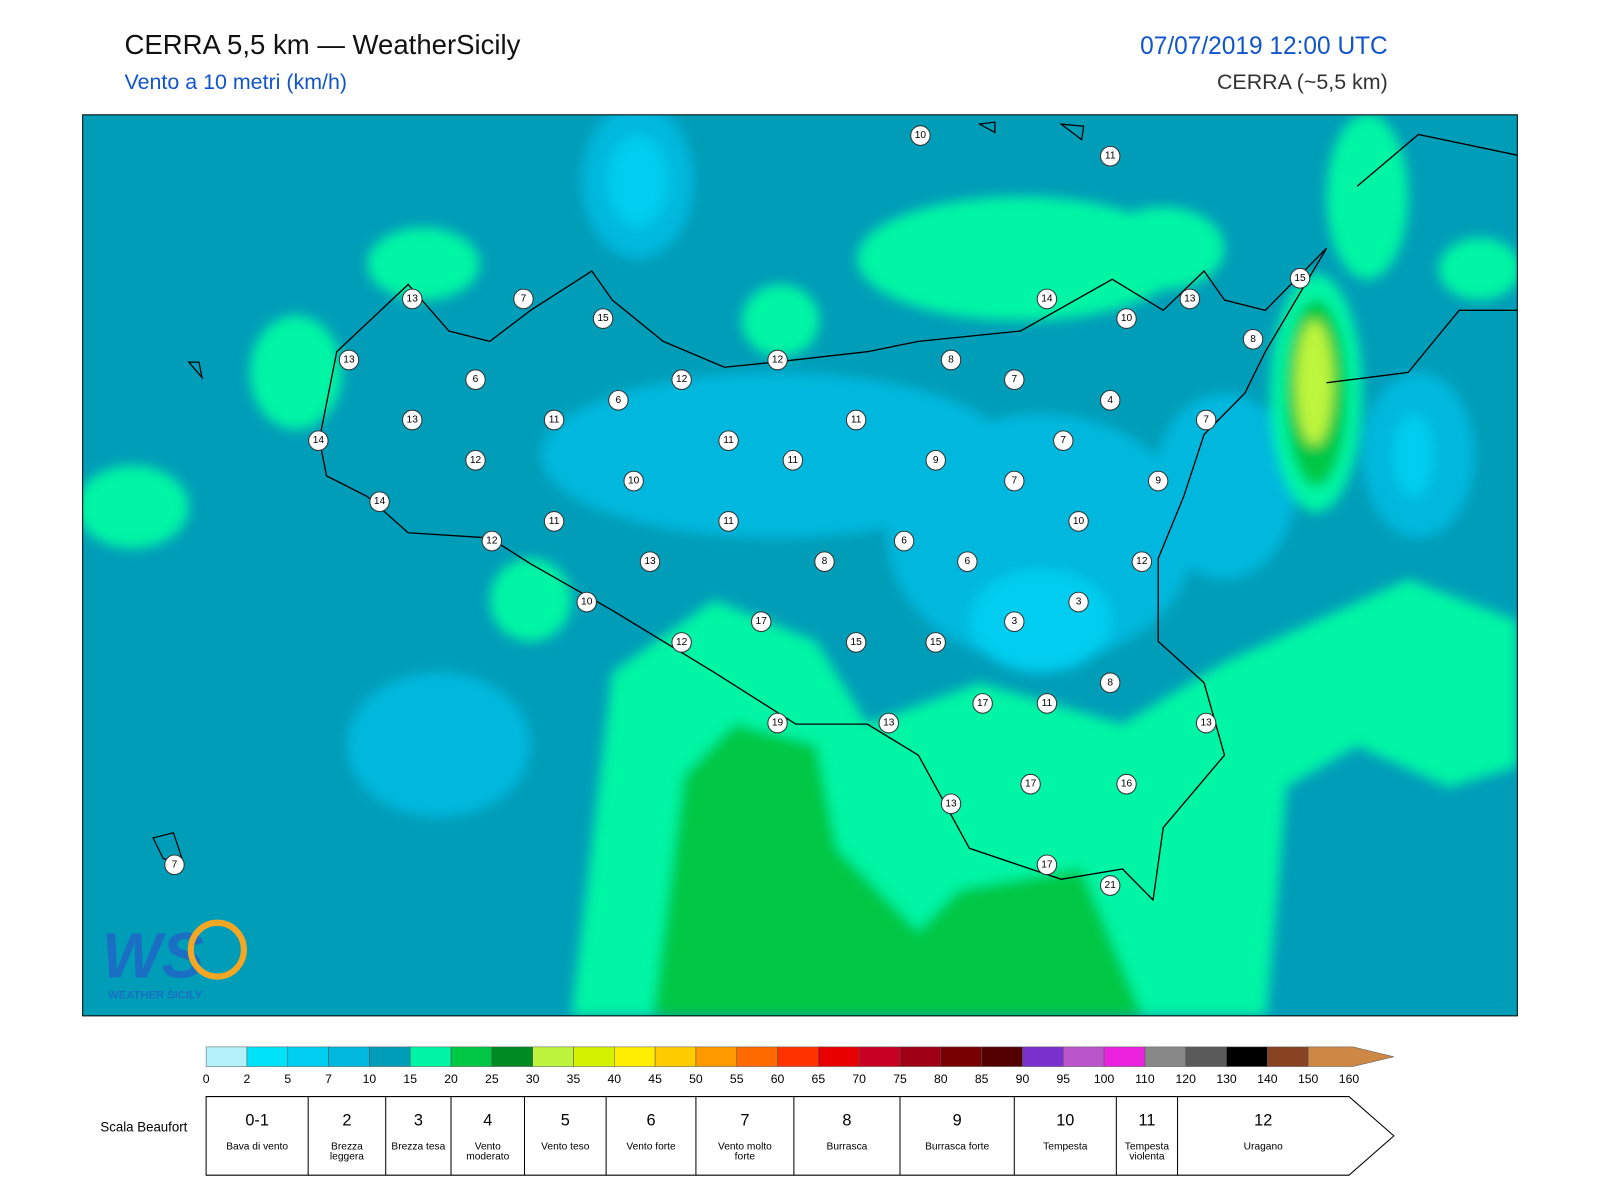  Describe the element at coordinates (451, 1079) in the screenshot. I see `colorbar-tick-label: 20` at that location.